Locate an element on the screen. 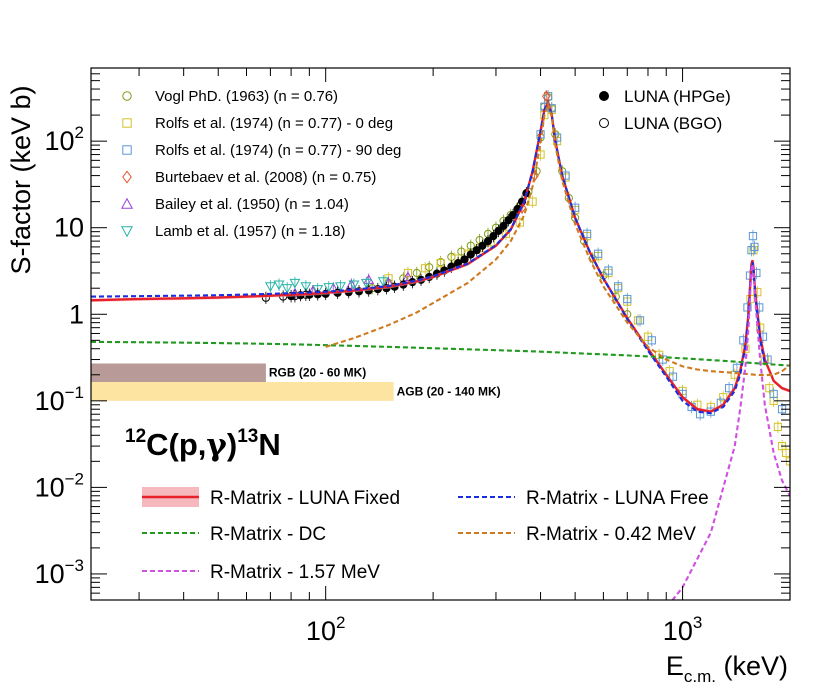 This screenshot has width=830, height=684. legend-item-r-matrix-dc: R-Matrix - DC is located at coordinates (234, 534).